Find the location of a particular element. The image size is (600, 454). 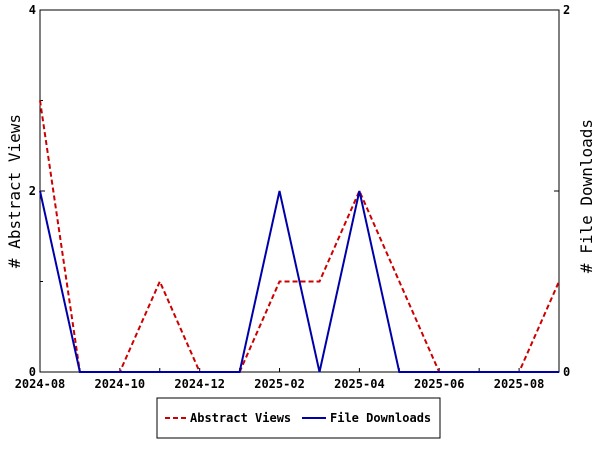

x-tick-label: 2025-04 is located at coordinates (359, 384).